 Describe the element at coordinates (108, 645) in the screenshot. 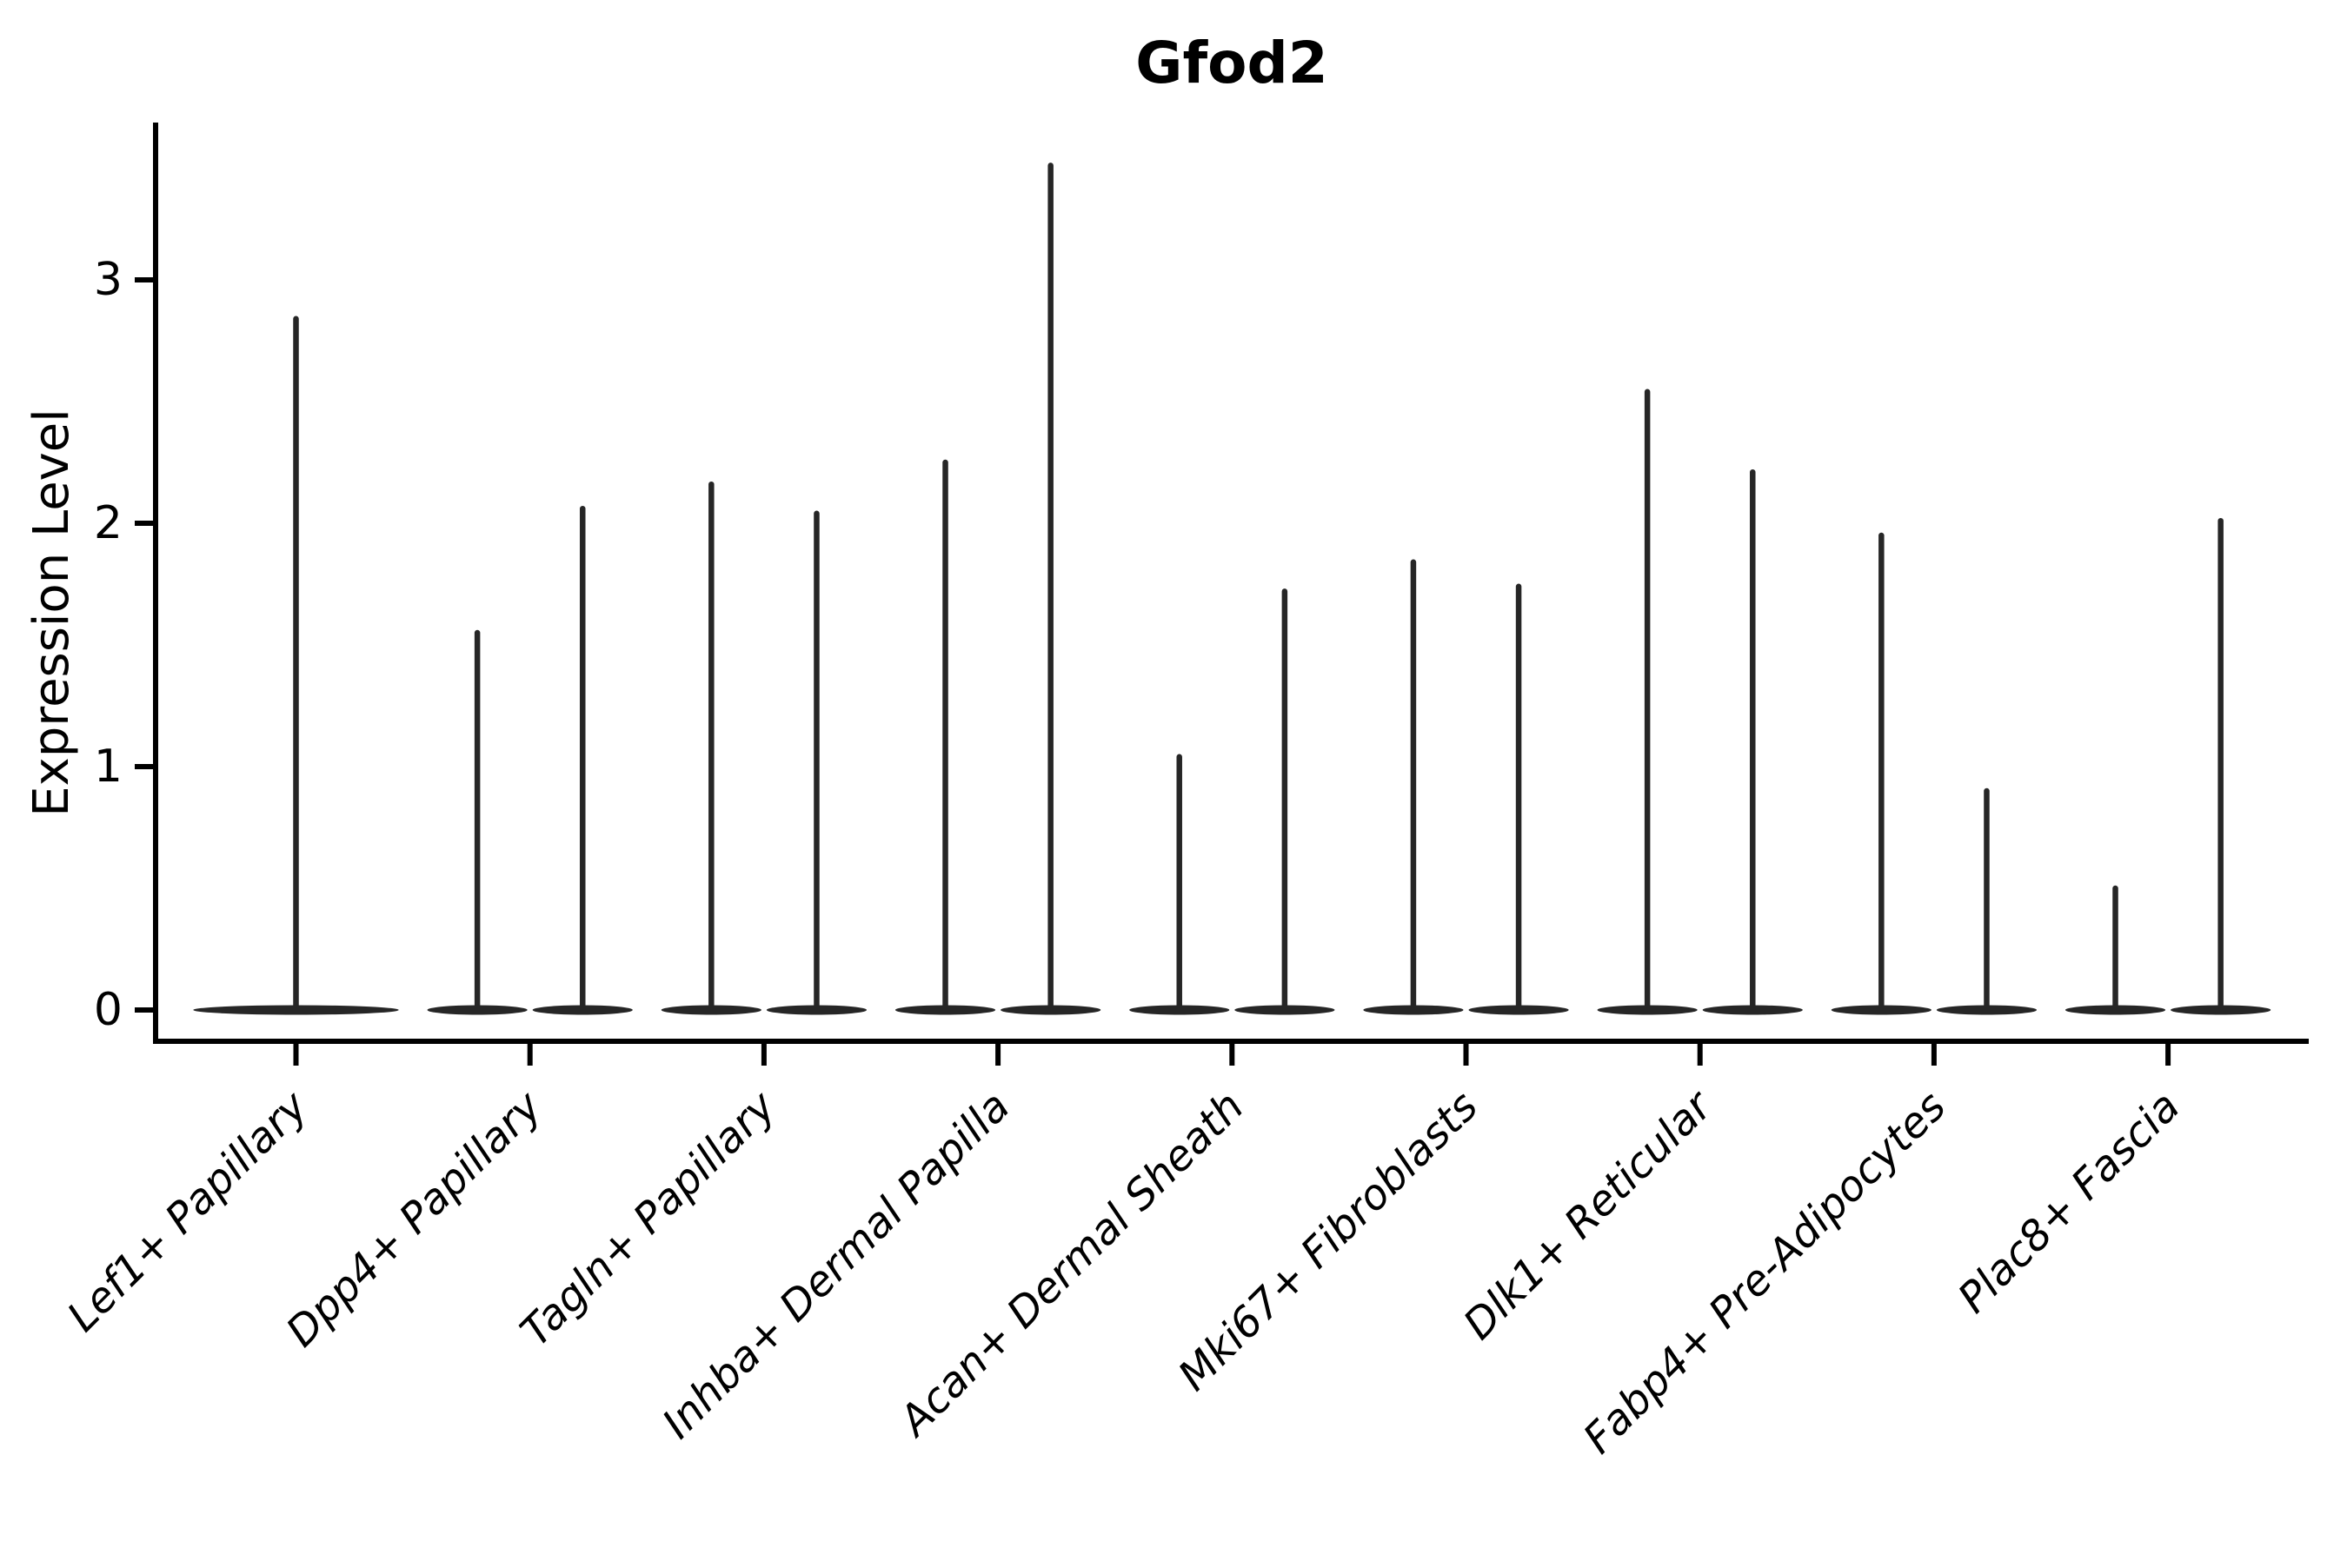

I see `y-axis-tick-labels: 0 1 2 3` at that location.